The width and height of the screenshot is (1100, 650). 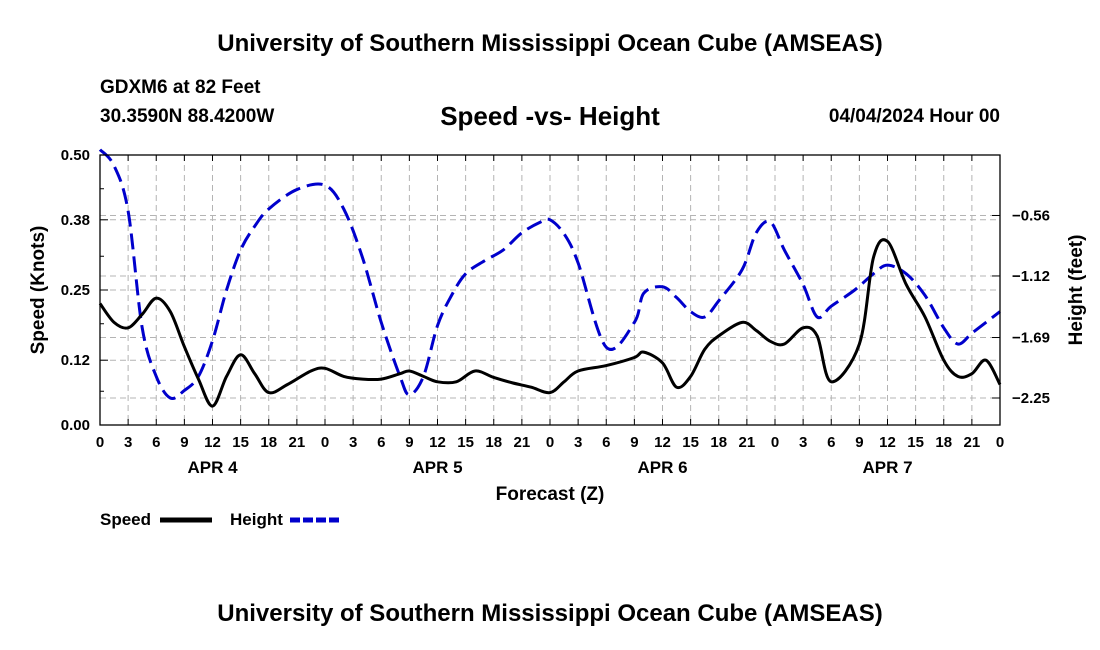 What do you see at coordinates (1031, 276) in the screenshot?
I see `y-right-tick-label: −1.12` at bounding box center [1031, 276].